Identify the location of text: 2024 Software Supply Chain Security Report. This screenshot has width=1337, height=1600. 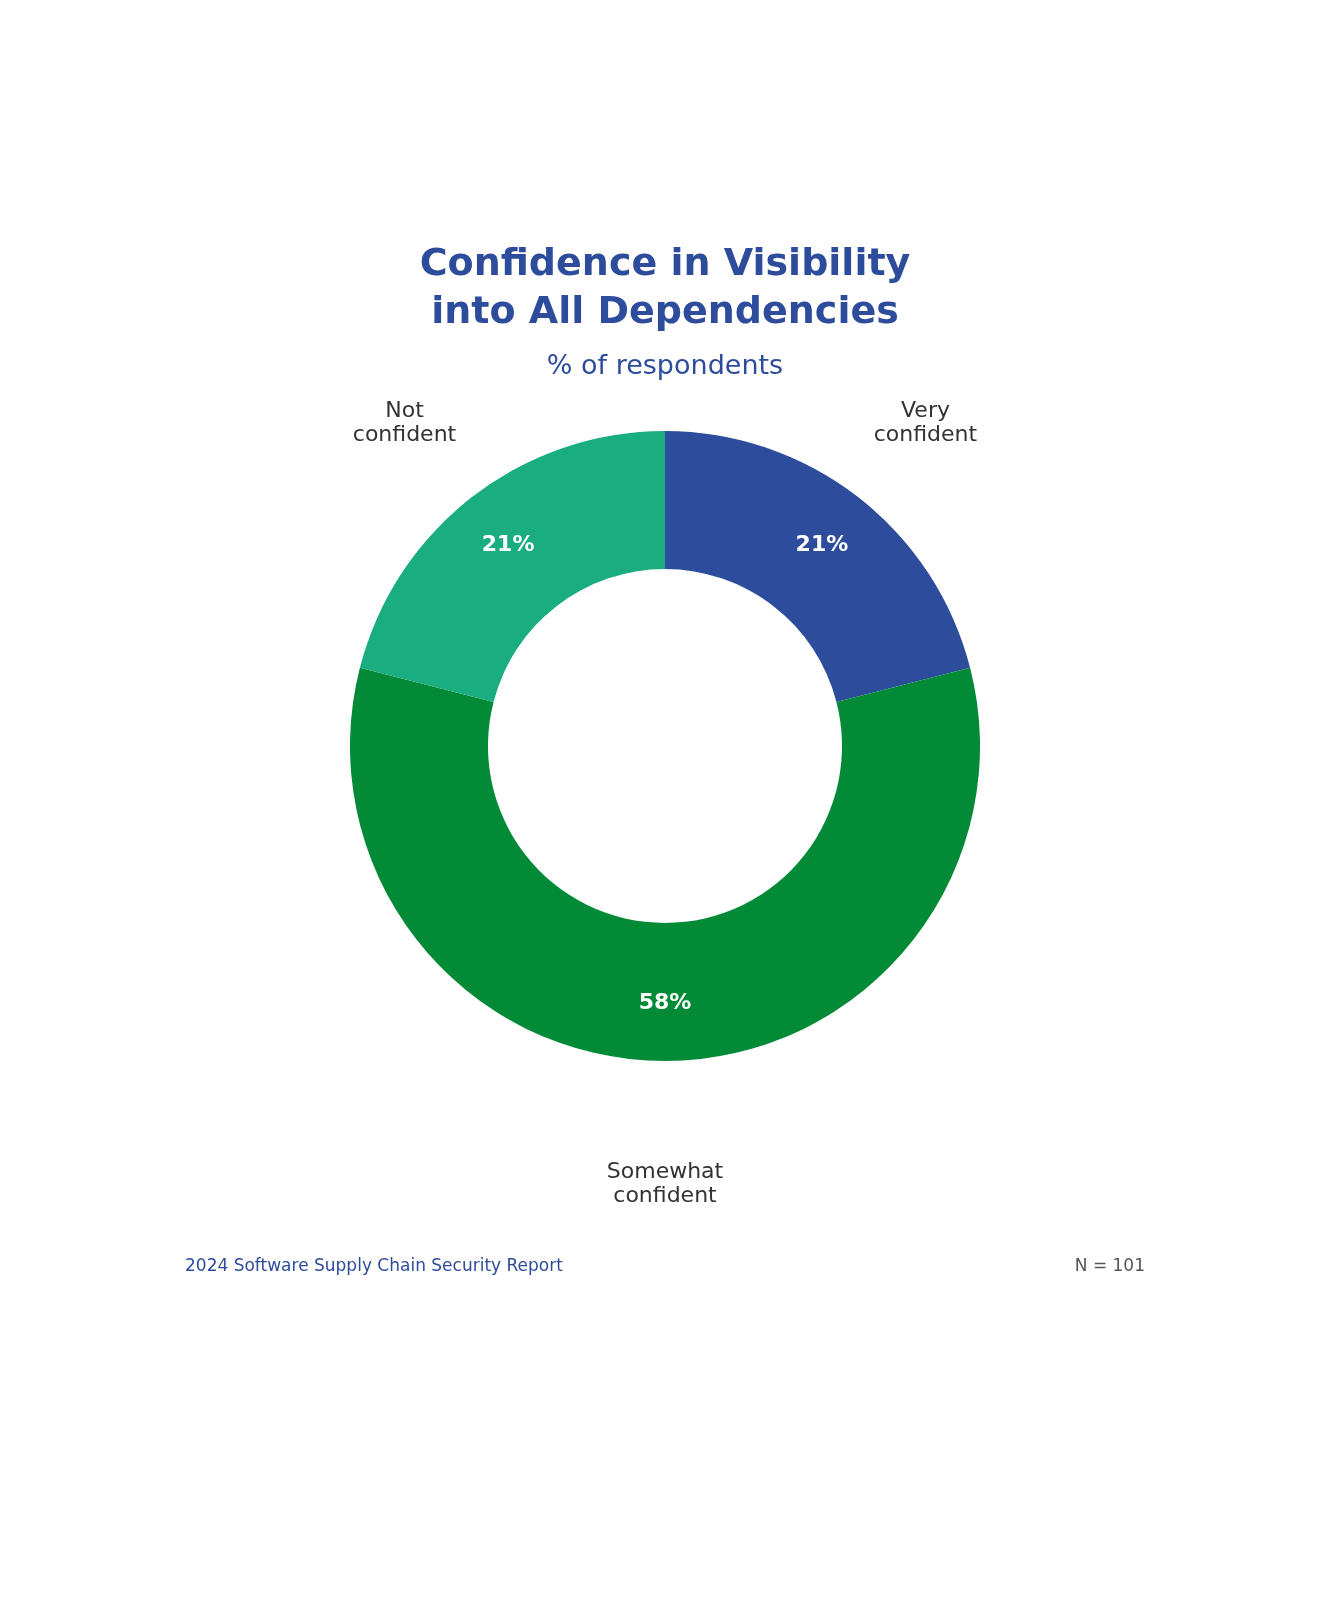
(374, 1265).